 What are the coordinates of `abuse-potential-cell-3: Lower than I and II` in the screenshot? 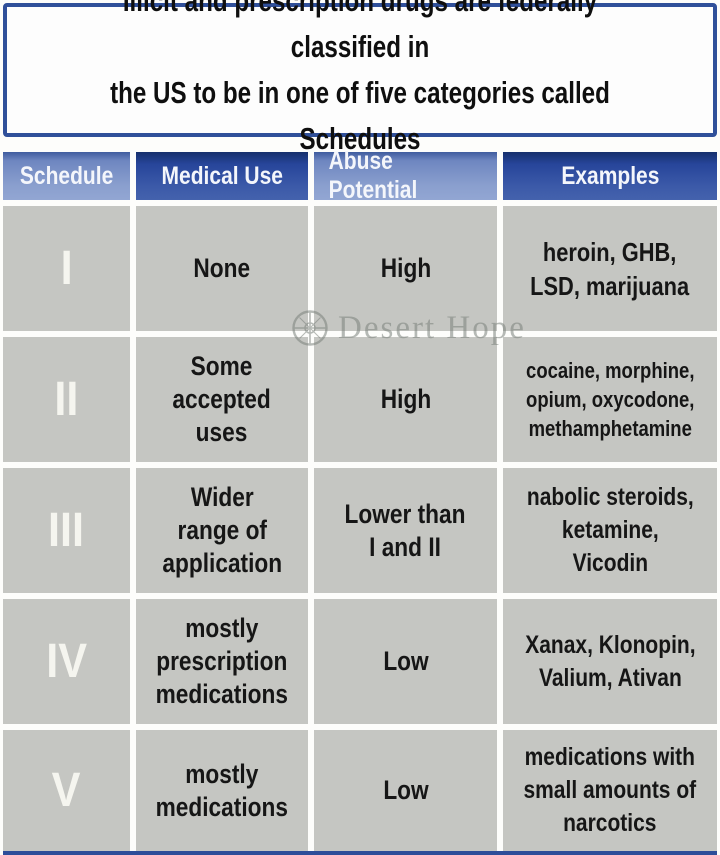 It's located at (405, 530).